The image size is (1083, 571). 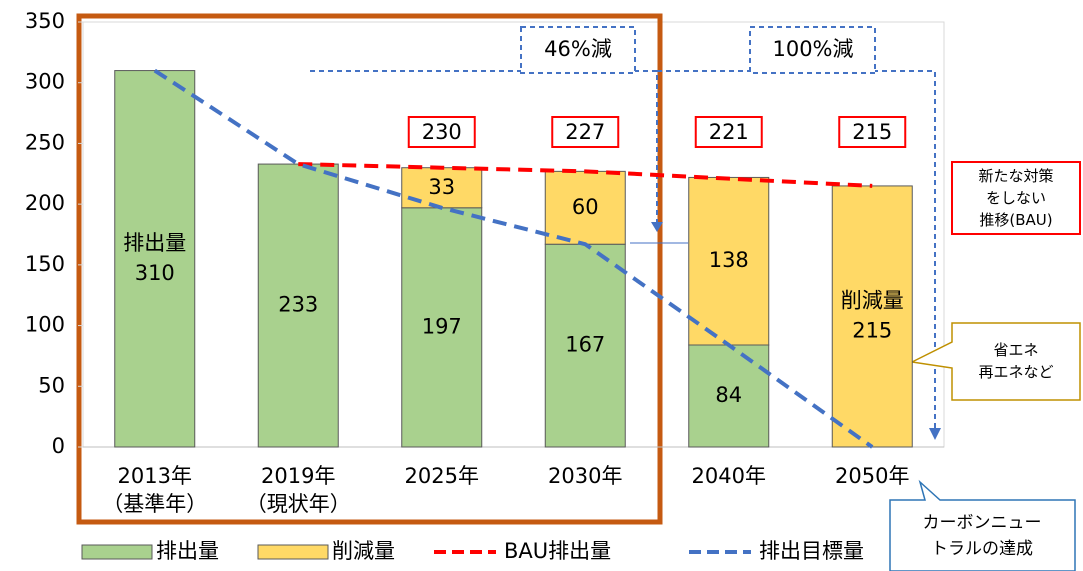 What do you see at coordinates (1015, 361) in the screenshot?
I see `annotation: 省エネ再エネなど` at bounding box center [1015, 361].